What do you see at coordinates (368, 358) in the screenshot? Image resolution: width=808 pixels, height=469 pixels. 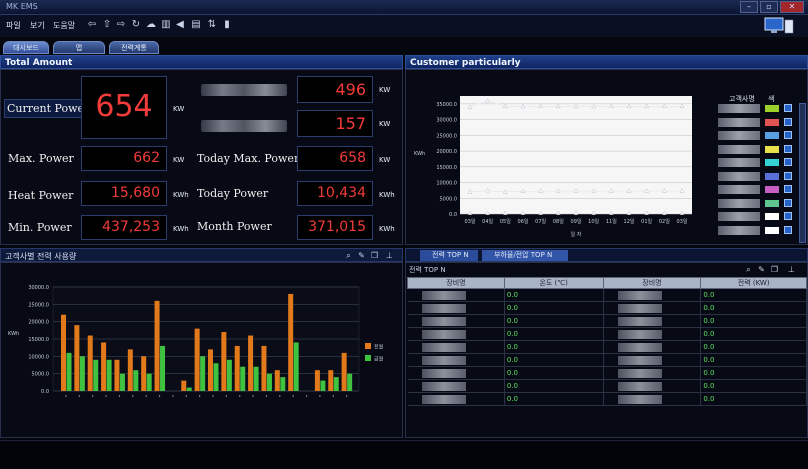 I see `legend-swatch` at bounding box center [368, 358].